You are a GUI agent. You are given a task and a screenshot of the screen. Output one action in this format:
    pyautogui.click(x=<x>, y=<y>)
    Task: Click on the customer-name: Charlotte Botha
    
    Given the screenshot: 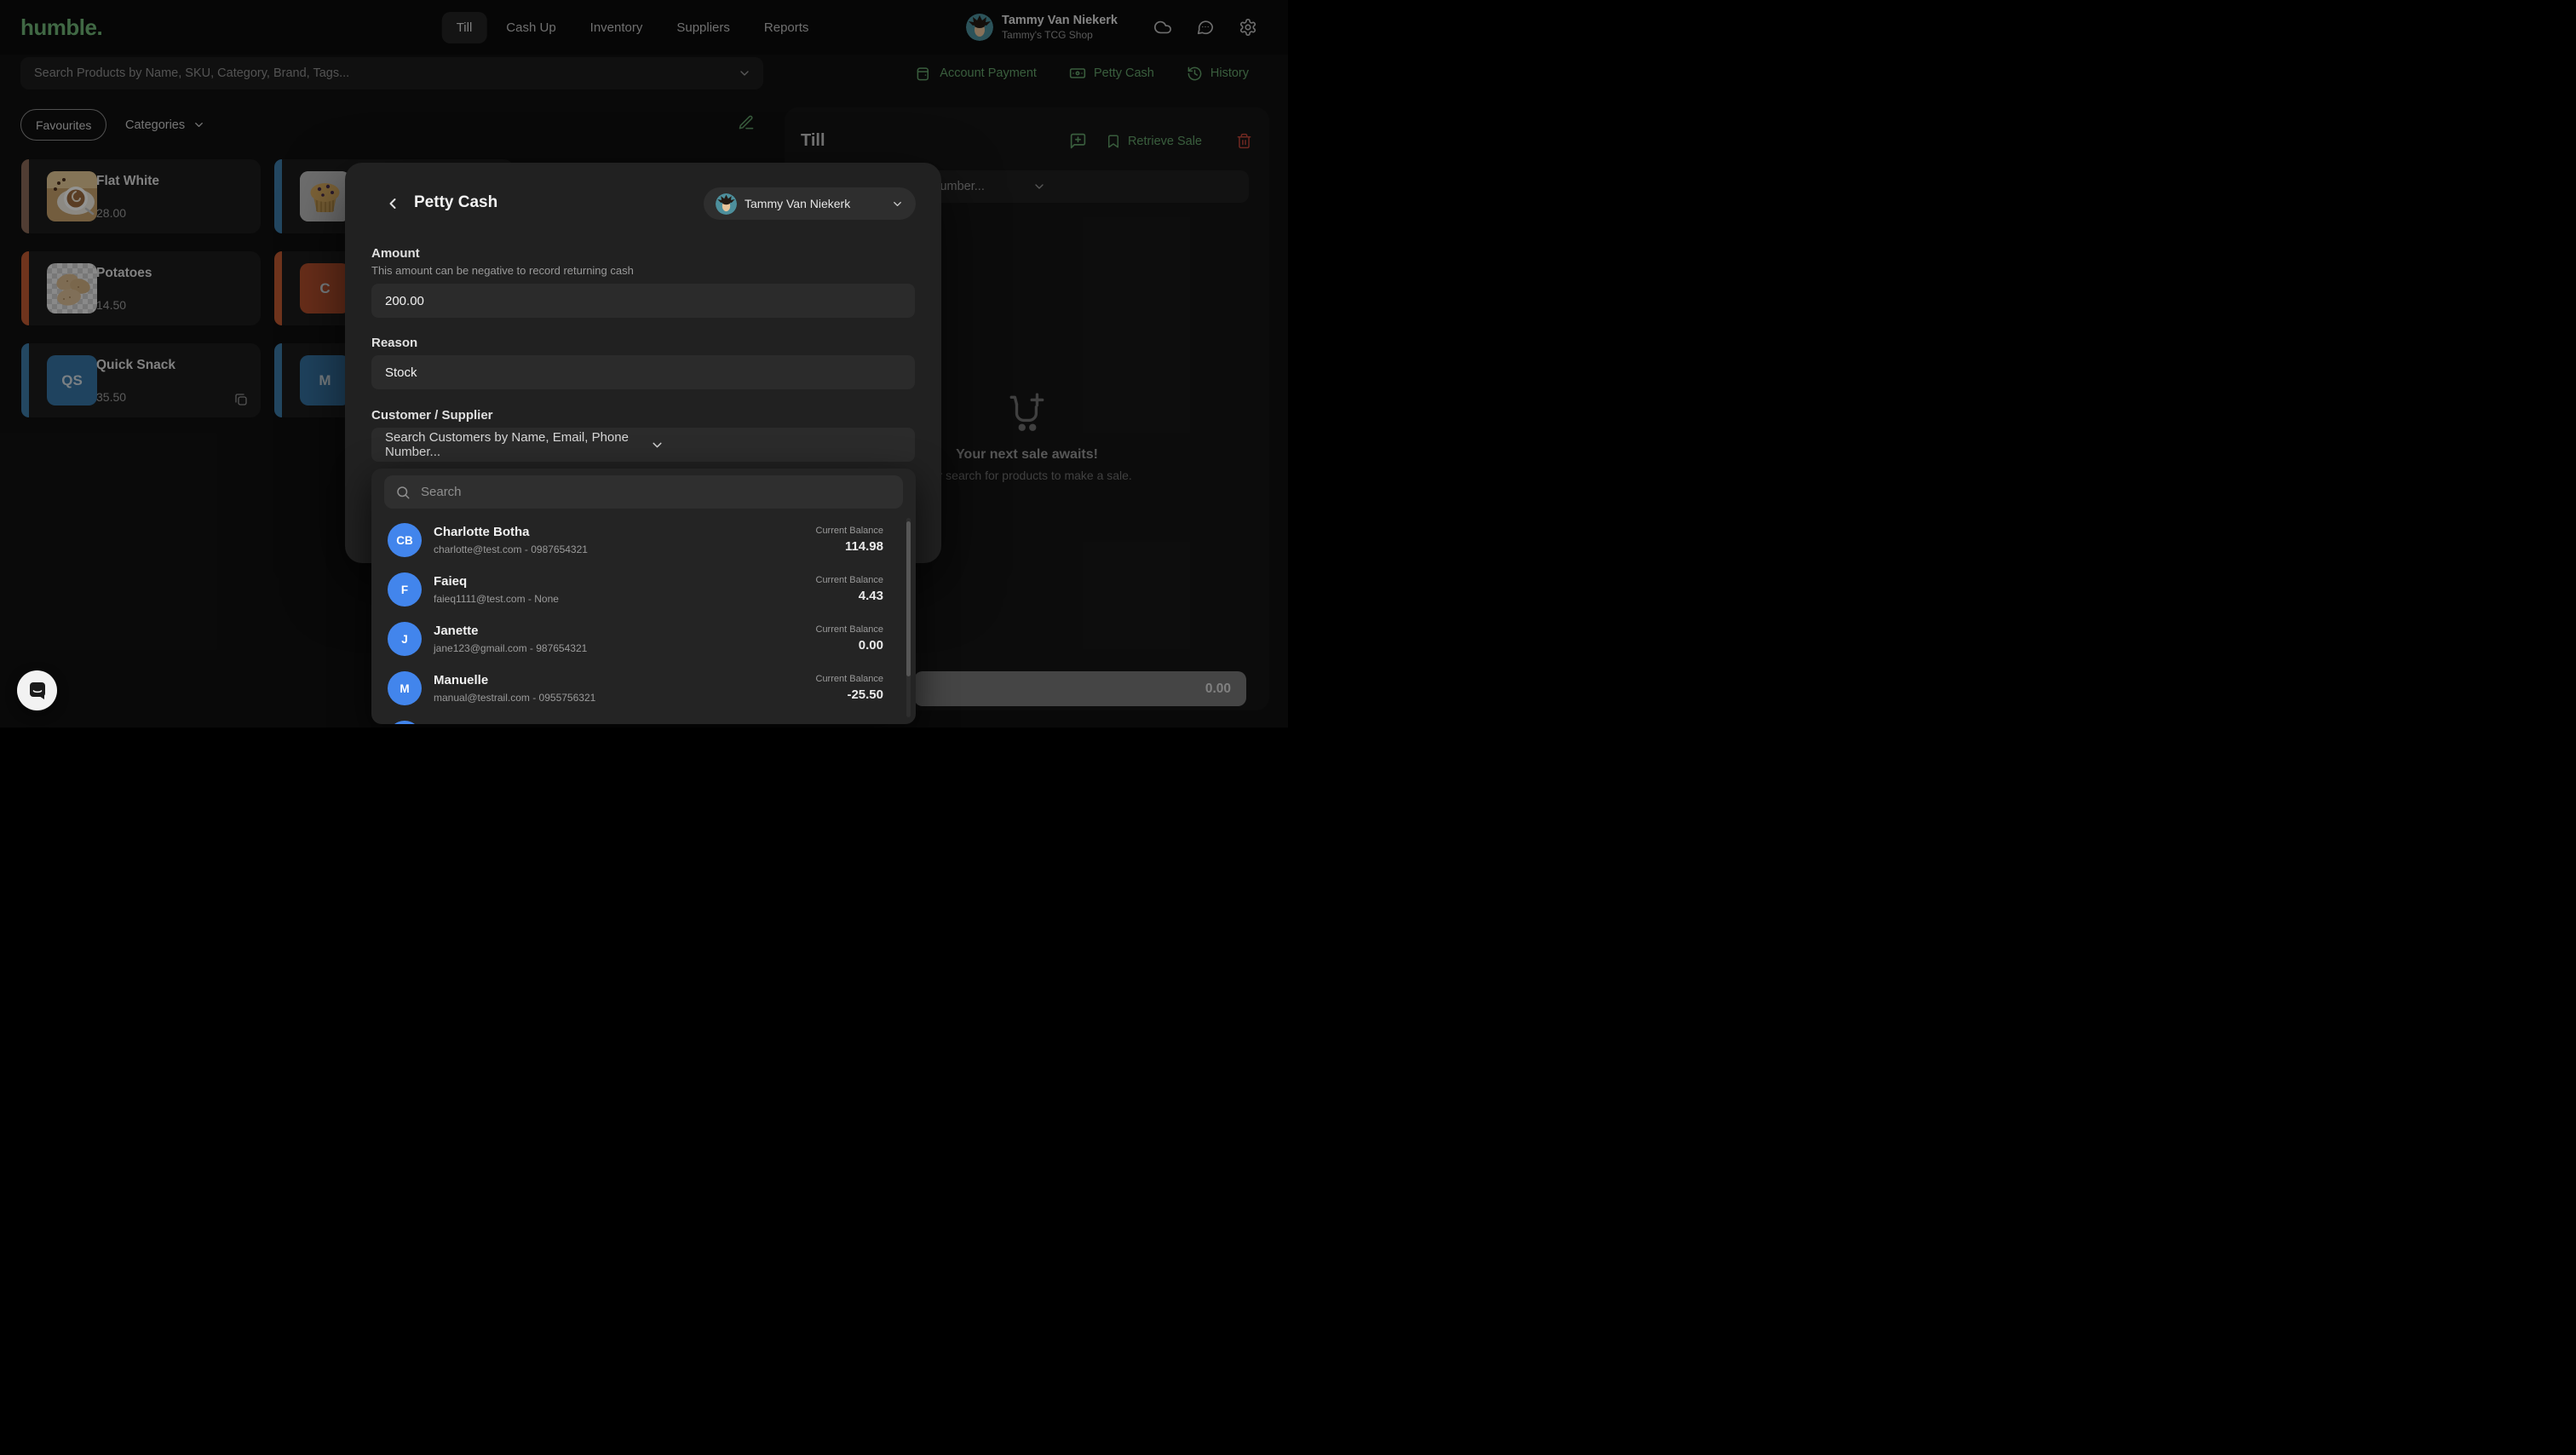 What is the action you would take?
    pyautogui.click(x=482, y=532)
    